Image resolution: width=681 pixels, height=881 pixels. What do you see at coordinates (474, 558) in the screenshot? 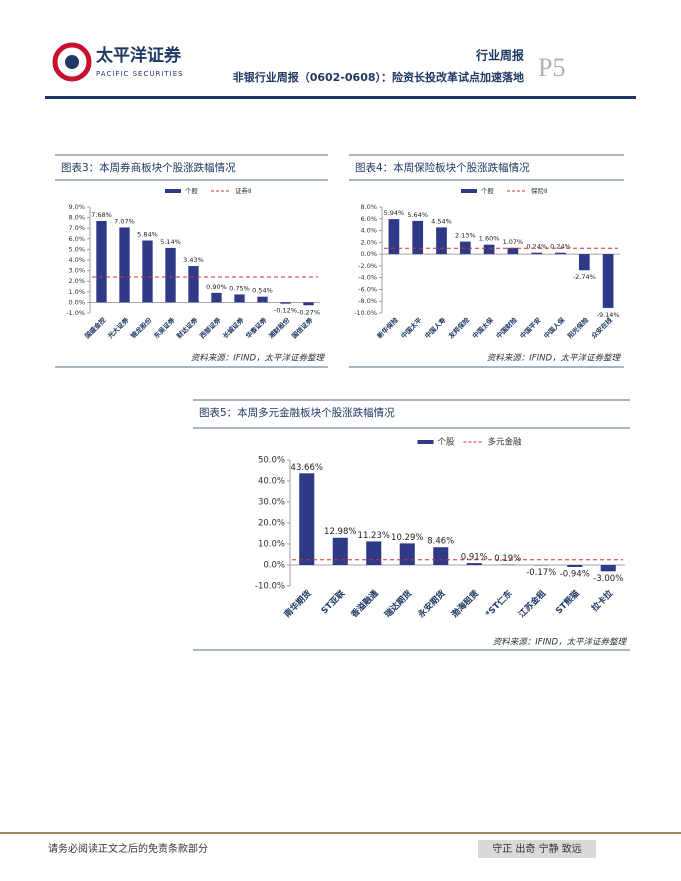
I see `value-label: 0.91%` at bounding box center [474, 558].